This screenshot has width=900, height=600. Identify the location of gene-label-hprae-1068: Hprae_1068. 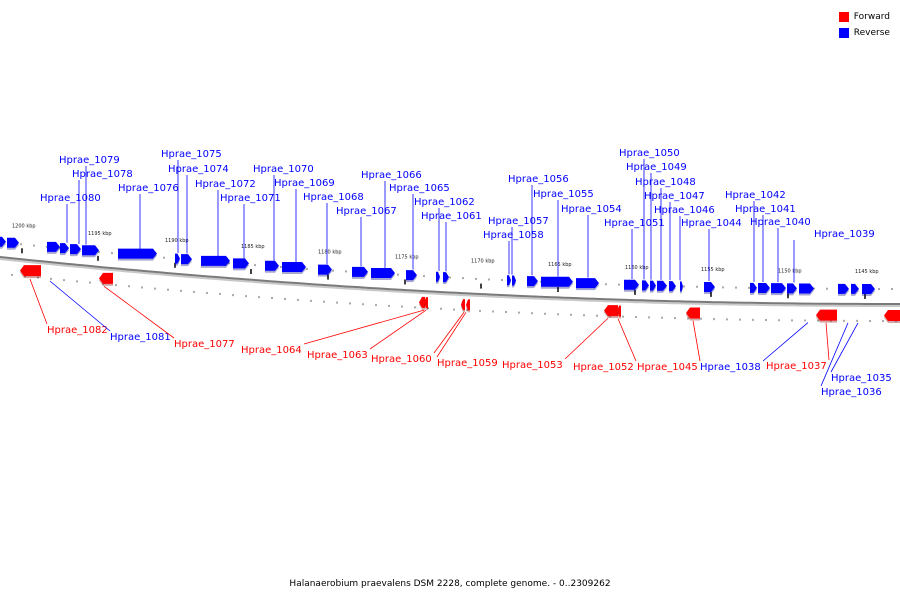
(333, 197).